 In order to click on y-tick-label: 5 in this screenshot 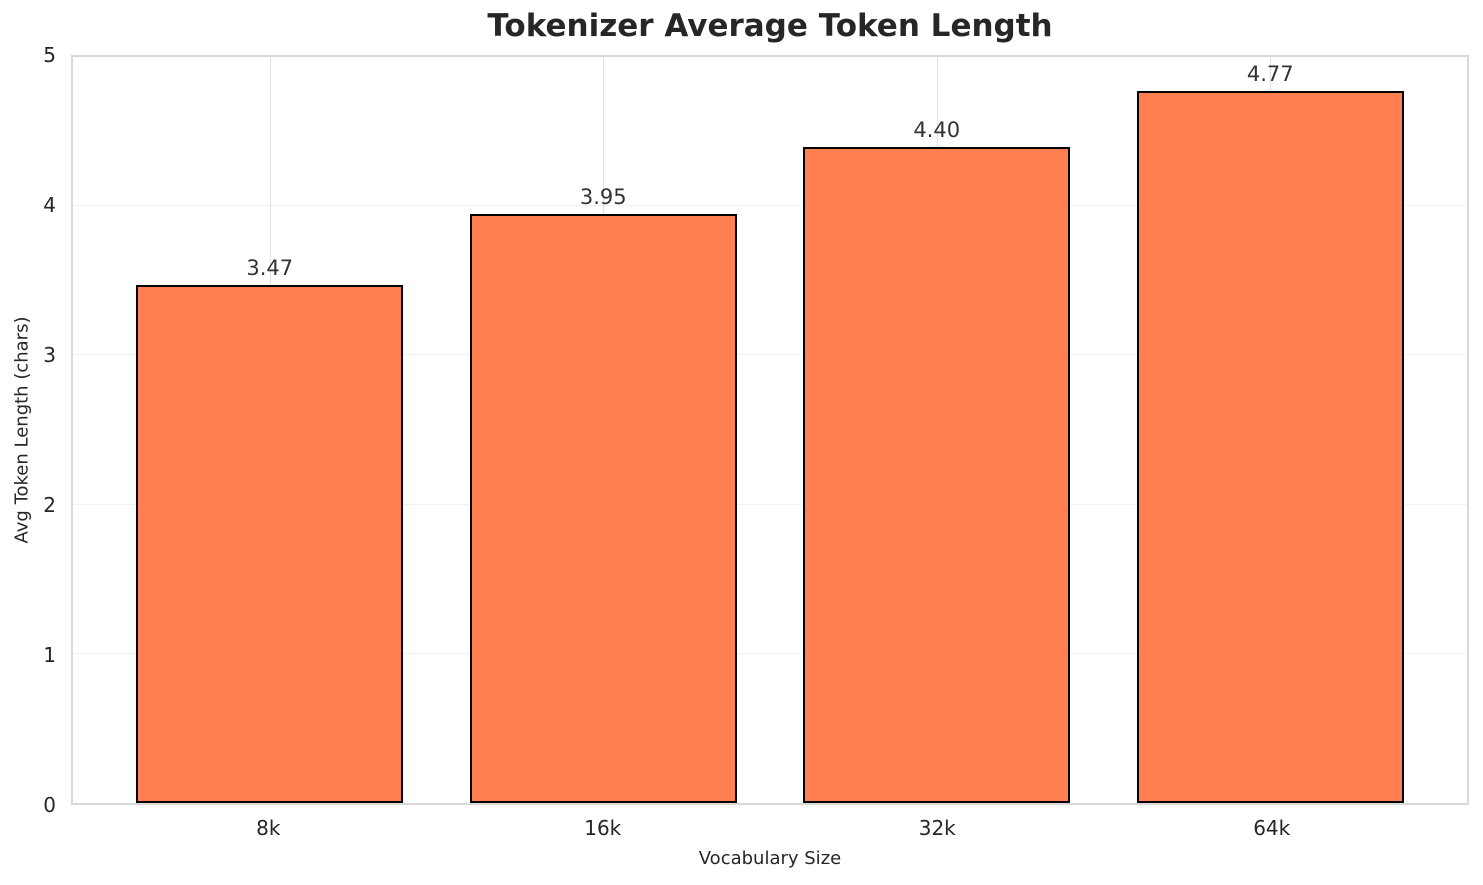, I will do `click(49, 55)`.